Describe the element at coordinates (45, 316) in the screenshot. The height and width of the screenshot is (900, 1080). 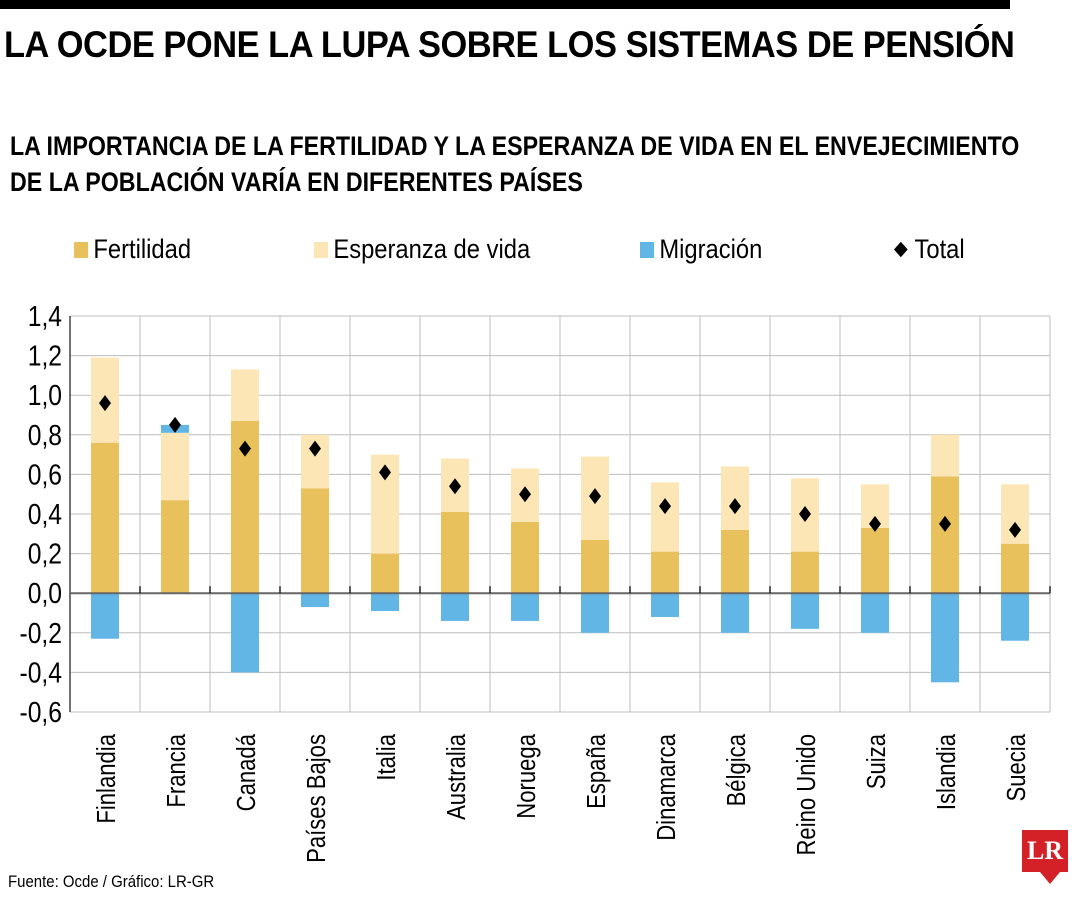
I see `y-tick-label: 1,4` at that location.